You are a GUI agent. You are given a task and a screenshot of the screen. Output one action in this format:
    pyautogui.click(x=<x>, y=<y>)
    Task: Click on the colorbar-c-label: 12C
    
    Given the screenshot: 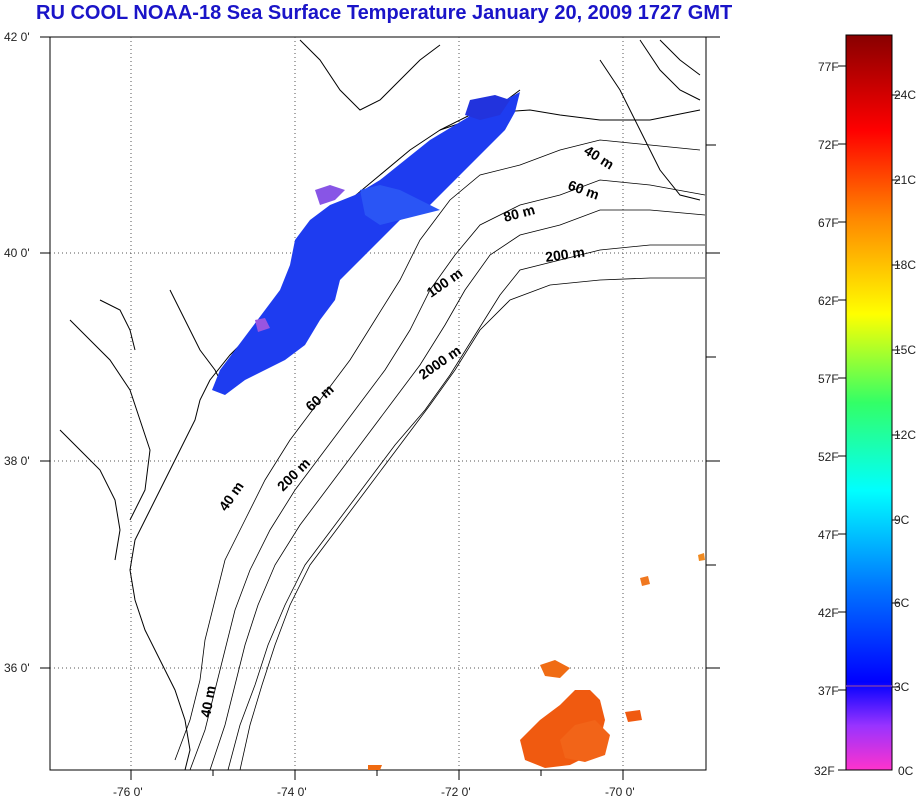 What is the action you would take?
    pyautogui.click(x=905, y=435)
    